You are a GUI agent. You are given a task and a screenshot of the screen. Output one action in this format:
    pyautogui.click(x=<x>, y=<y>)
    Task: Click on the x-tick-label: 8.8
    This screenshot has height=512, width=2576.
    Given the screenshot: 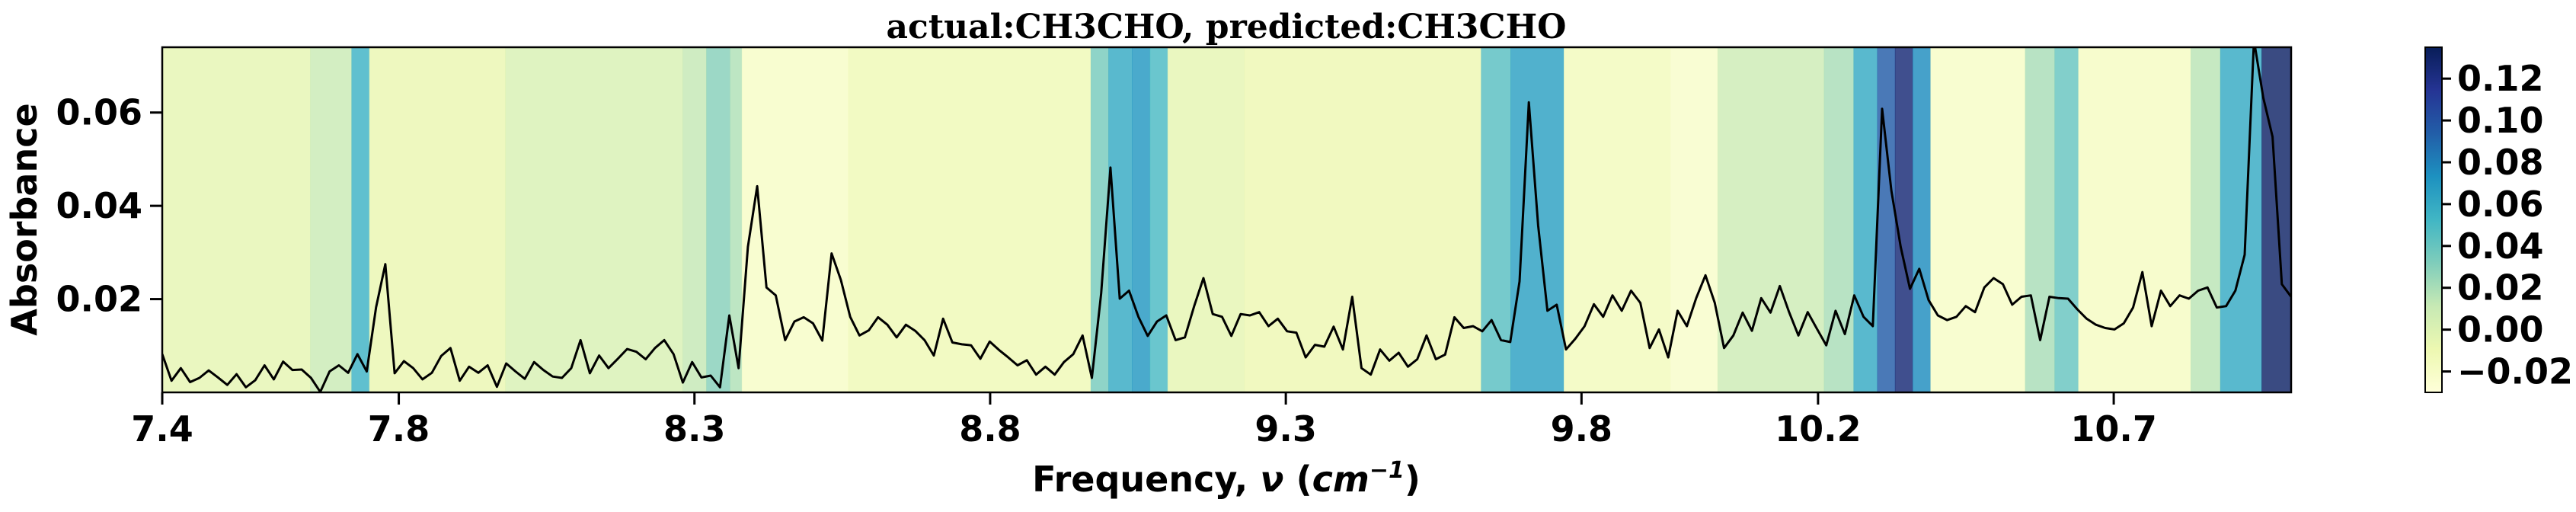 What is the action you would take?
    pyautogui.click(x=990, y=429)
    